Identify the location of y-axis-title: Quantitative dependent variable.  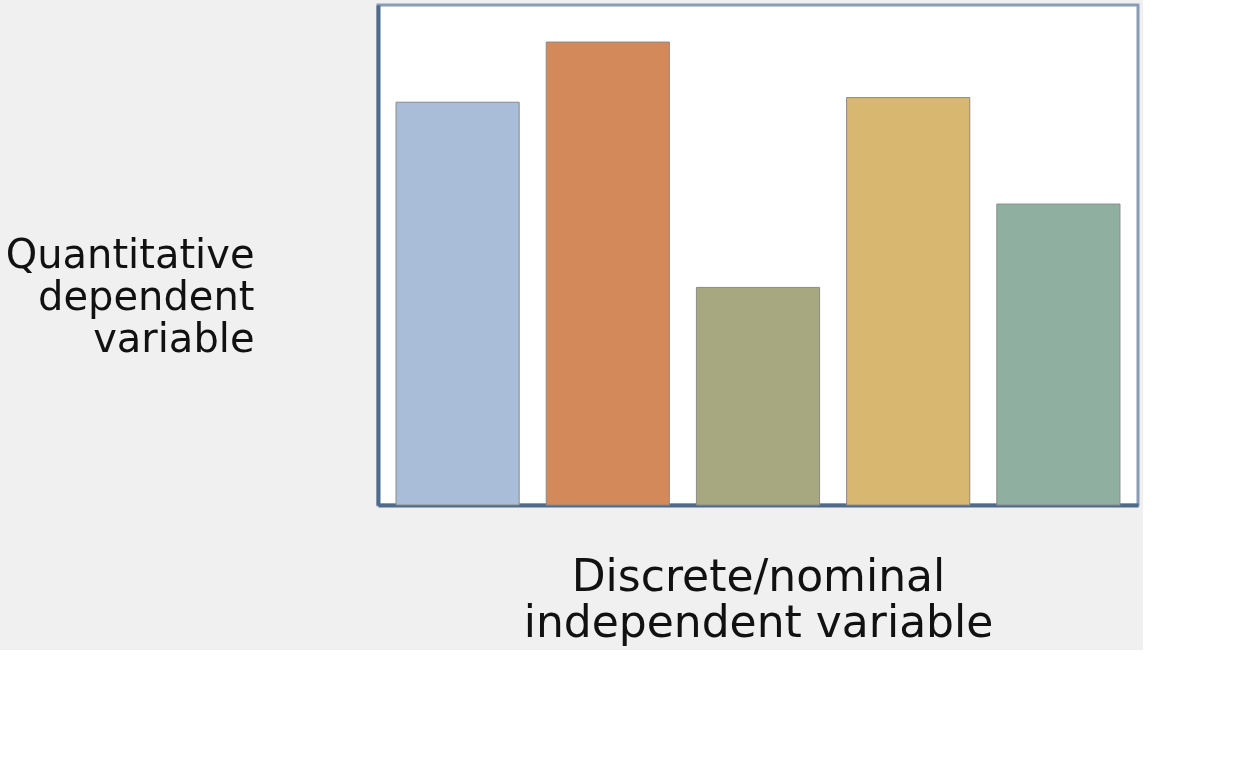
(130, 295).